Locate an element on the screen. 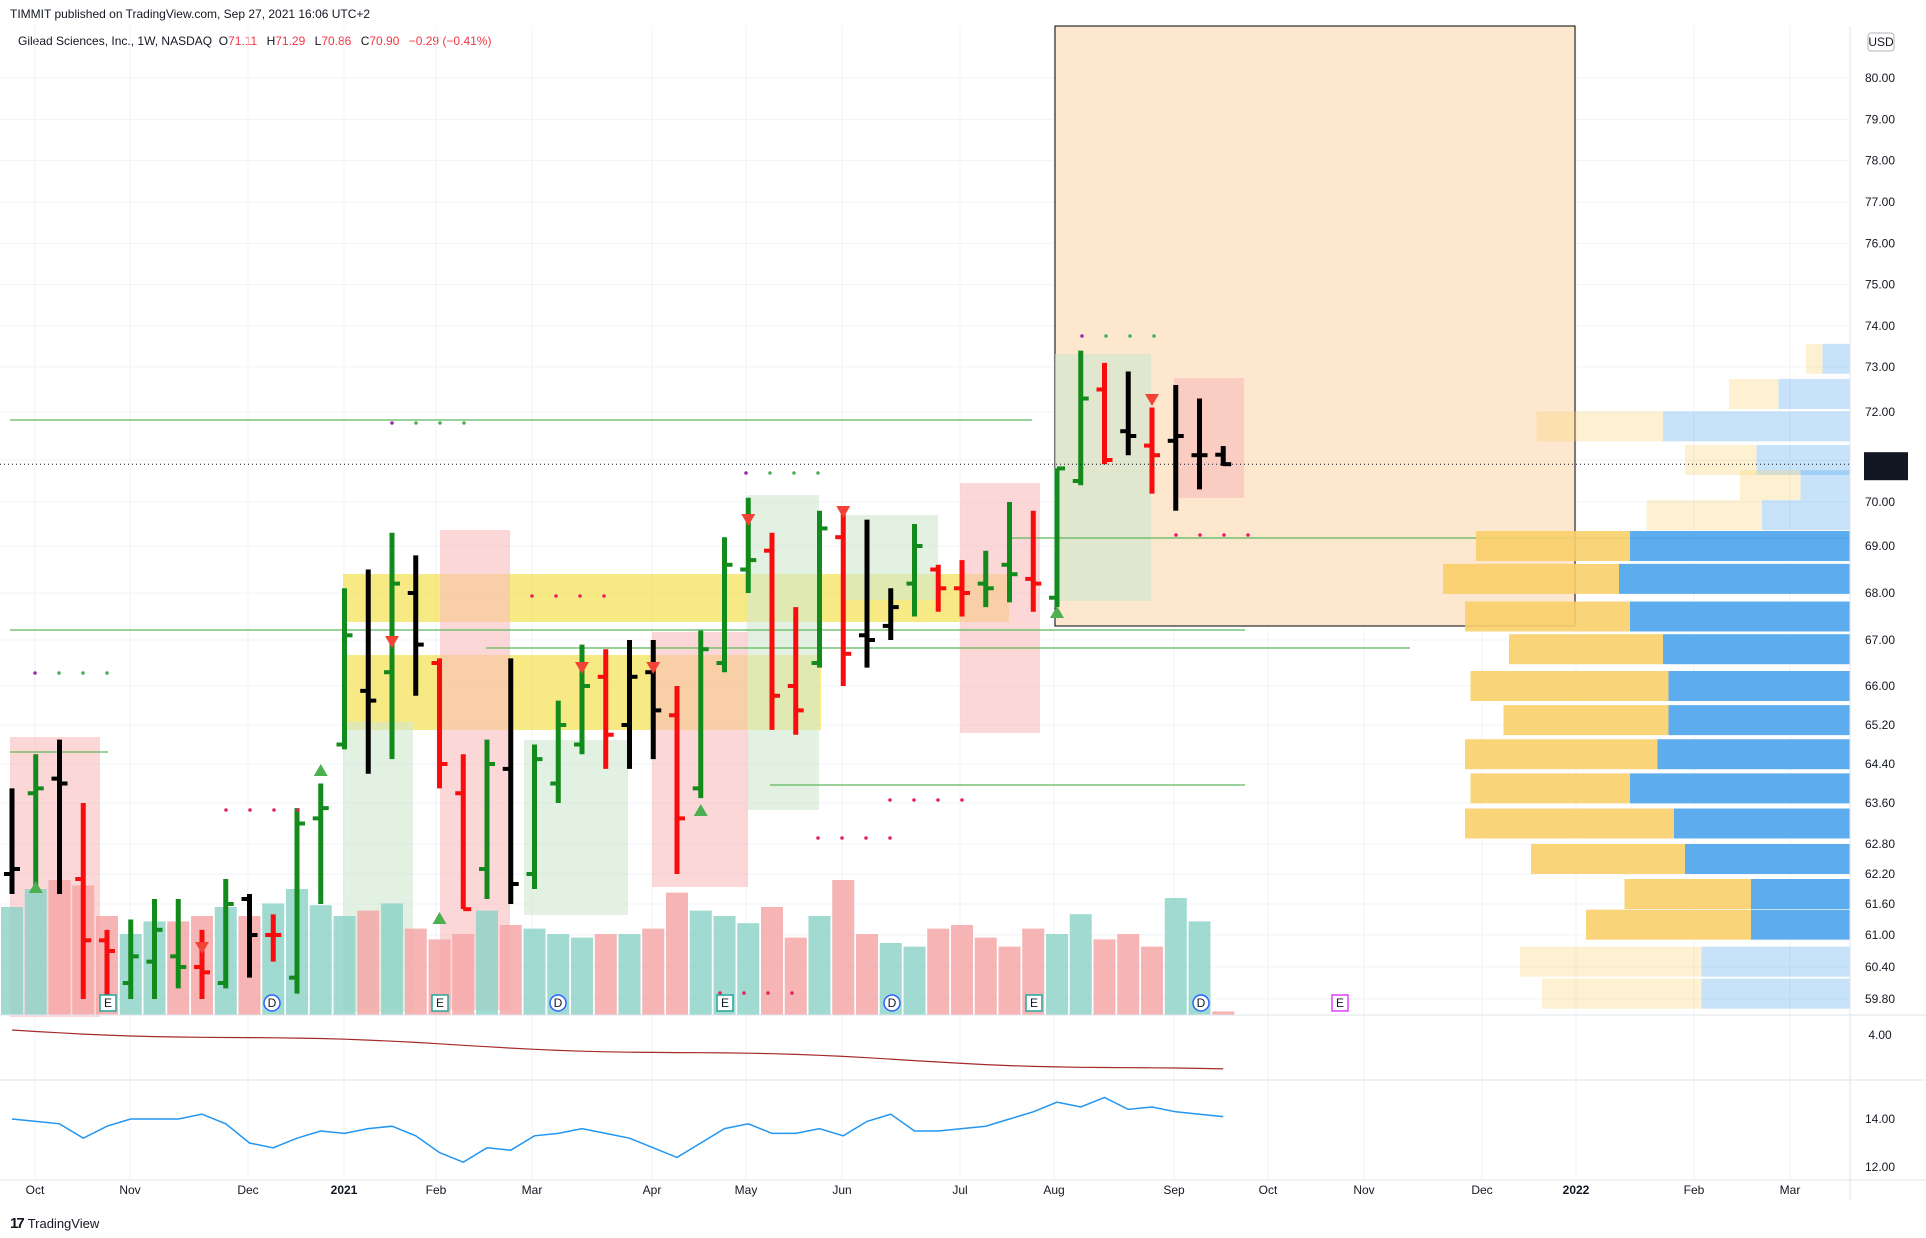 The height and width of the screenshot is (1238, 1926). pattern-box is located at coordinates (890, 557).